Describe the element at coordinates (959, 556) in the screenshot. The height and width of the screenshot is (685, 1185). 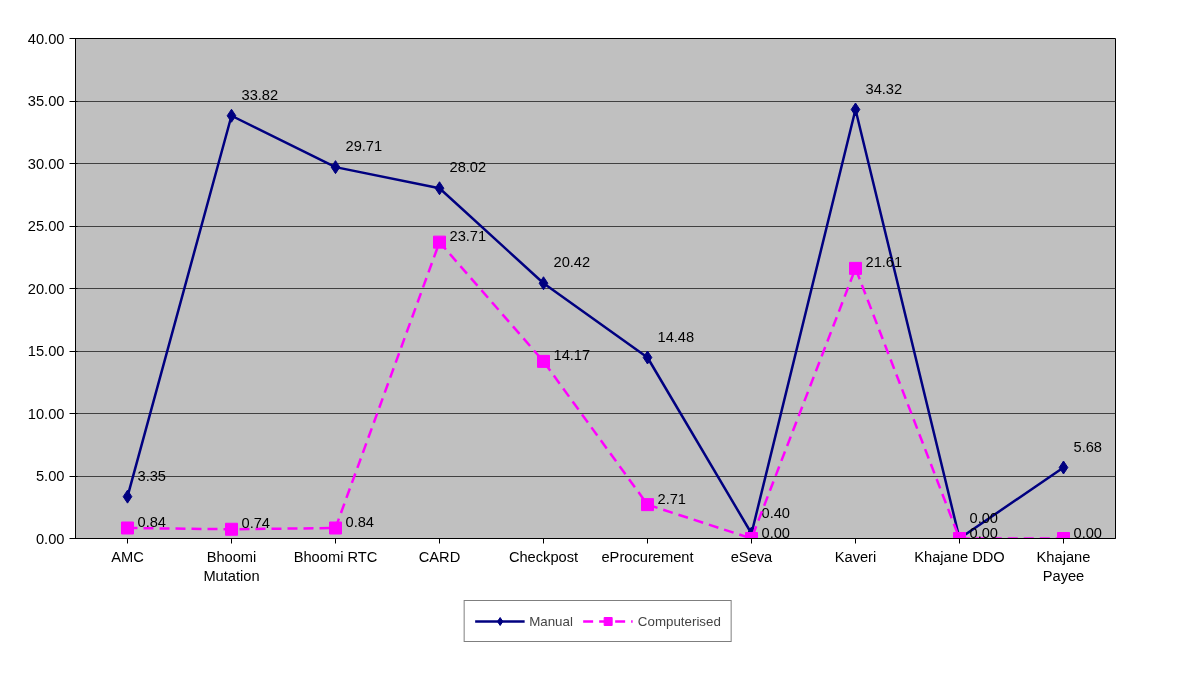
I see `x-tick-label: Khajane DDO` at that location.